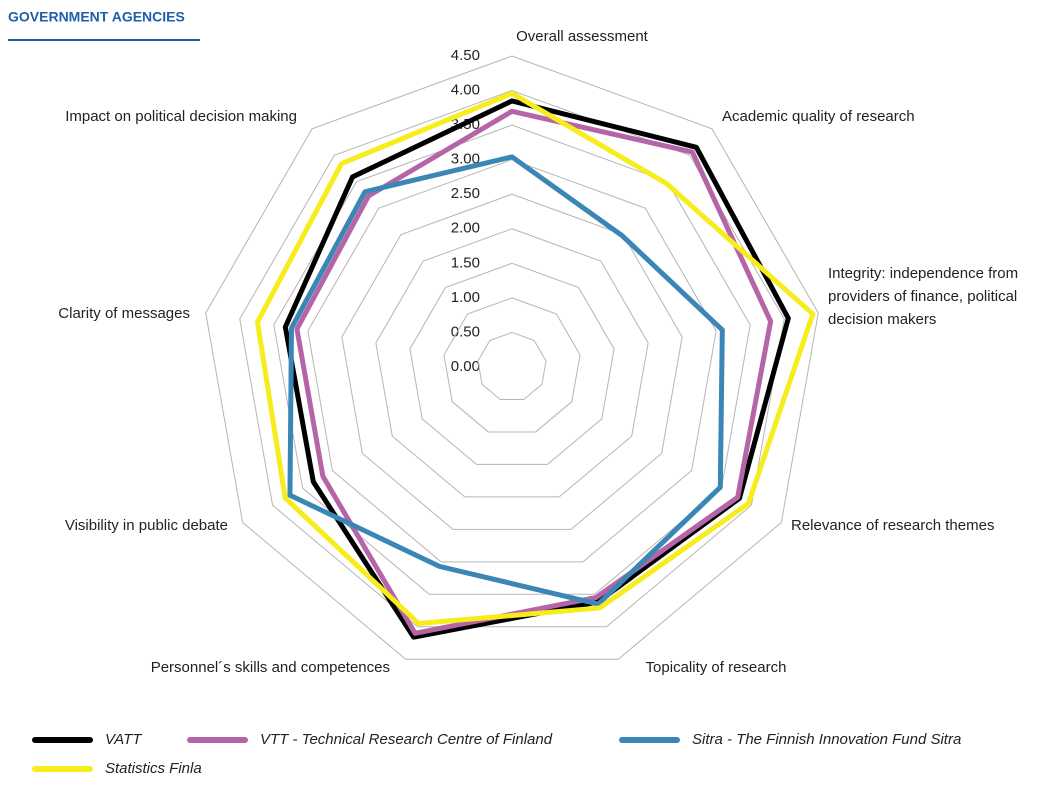 The height and width of the screenshot is (785, 1053). I want to click on y-tick-label: 0.50, so click(465, 331).